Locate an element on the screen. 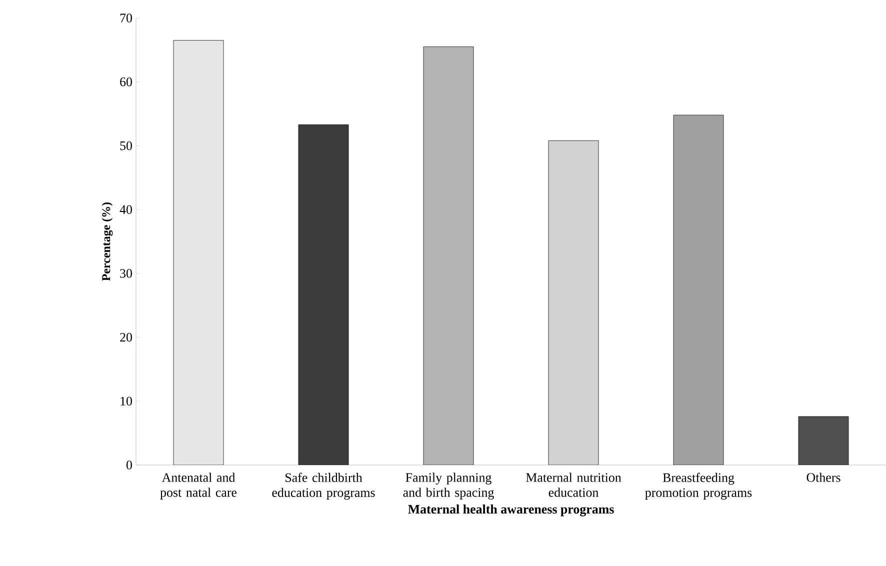 The image size is (886, 566). y-axis-title: Percentage (%) is located at coordinates (107, 241).